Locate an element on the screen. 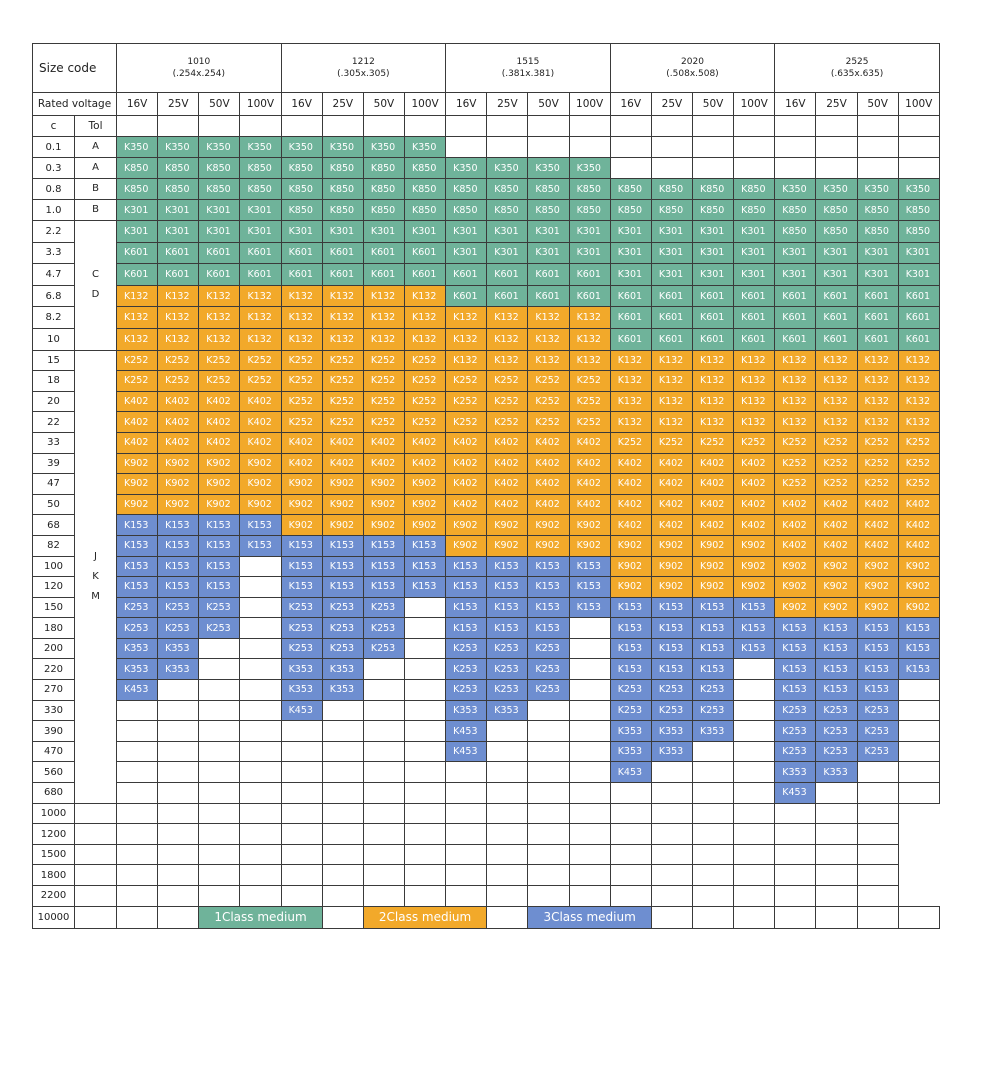  capacitance-value: 3.3 is located at coordinates (53, 253).